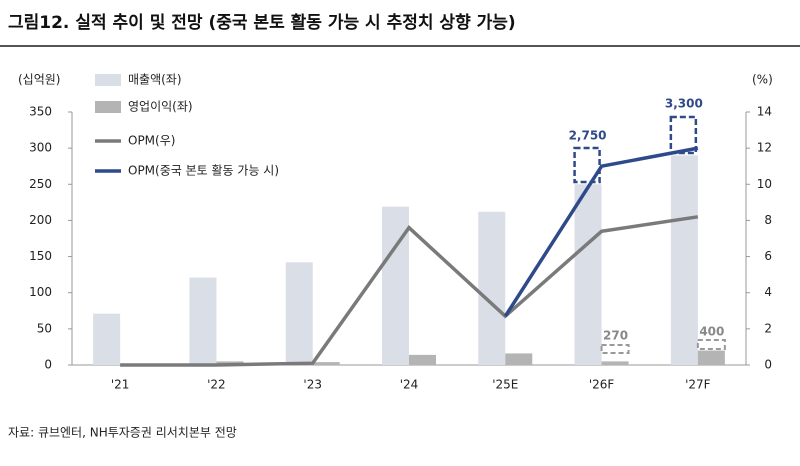 The width and height of the screenshot is (800, 466). Describe the element at coordinates (684, 104) in the screenshot. I see `annotation: 3,300` at that location.